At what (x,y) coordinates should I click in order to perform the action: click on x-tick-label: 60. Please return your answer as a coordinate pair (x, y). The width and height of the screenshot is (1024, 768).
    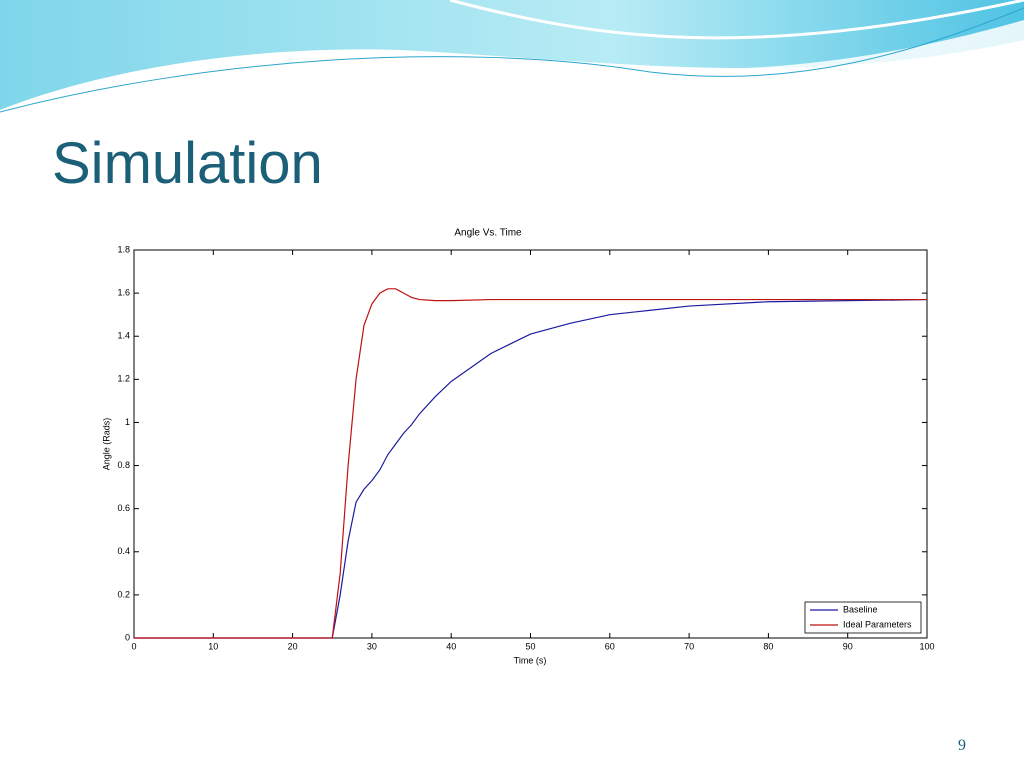
    Looking at the image, I should click on (610, 646).